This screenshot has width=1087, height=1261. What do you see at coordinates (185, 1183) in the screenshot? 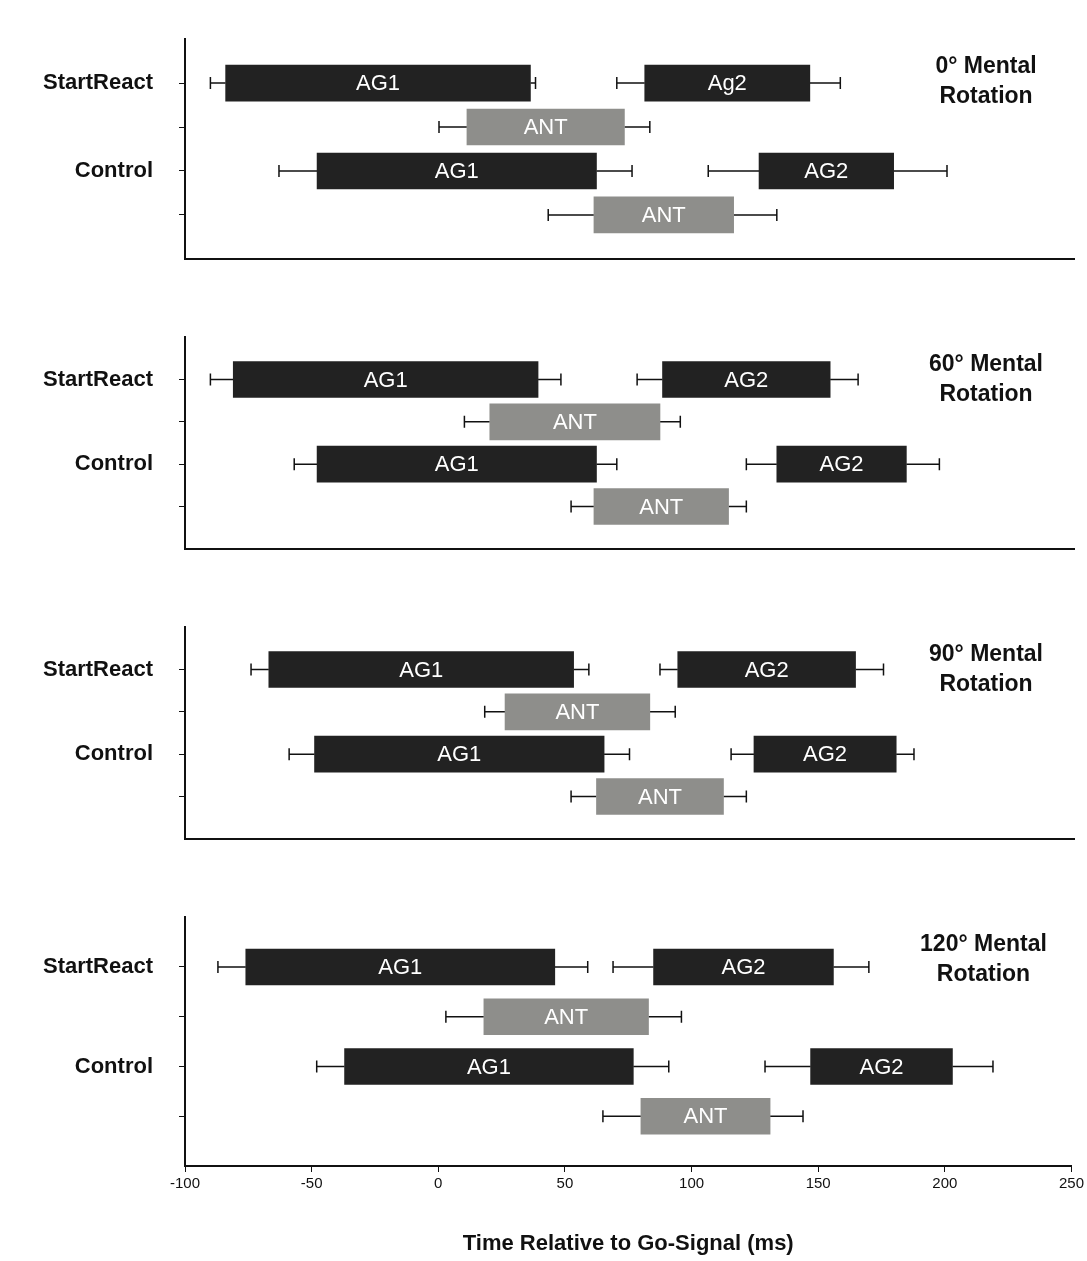
I see `x-tick-label: -100` at bounding box center [185, 1183].